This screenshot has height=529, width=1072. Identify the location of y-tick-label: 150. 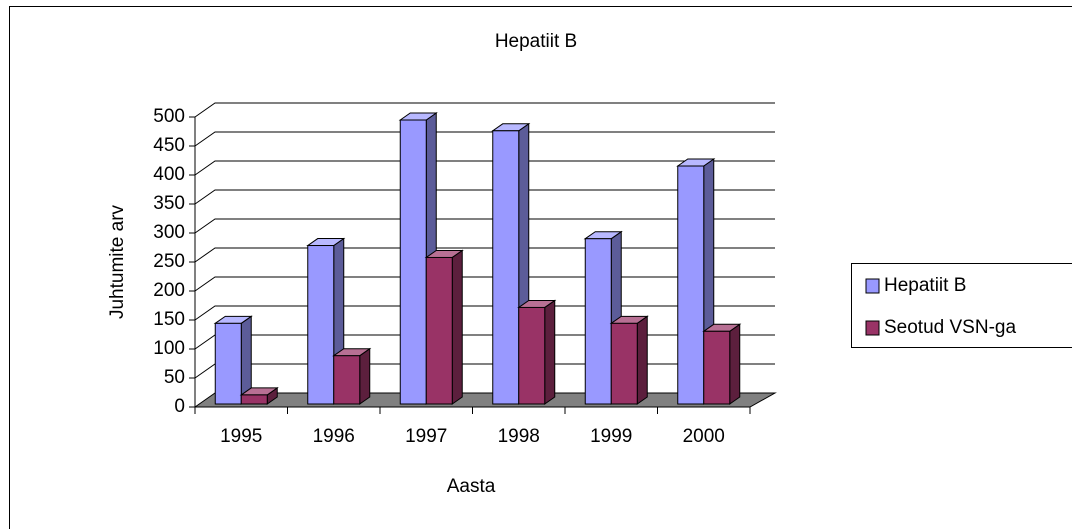
(169, 319).